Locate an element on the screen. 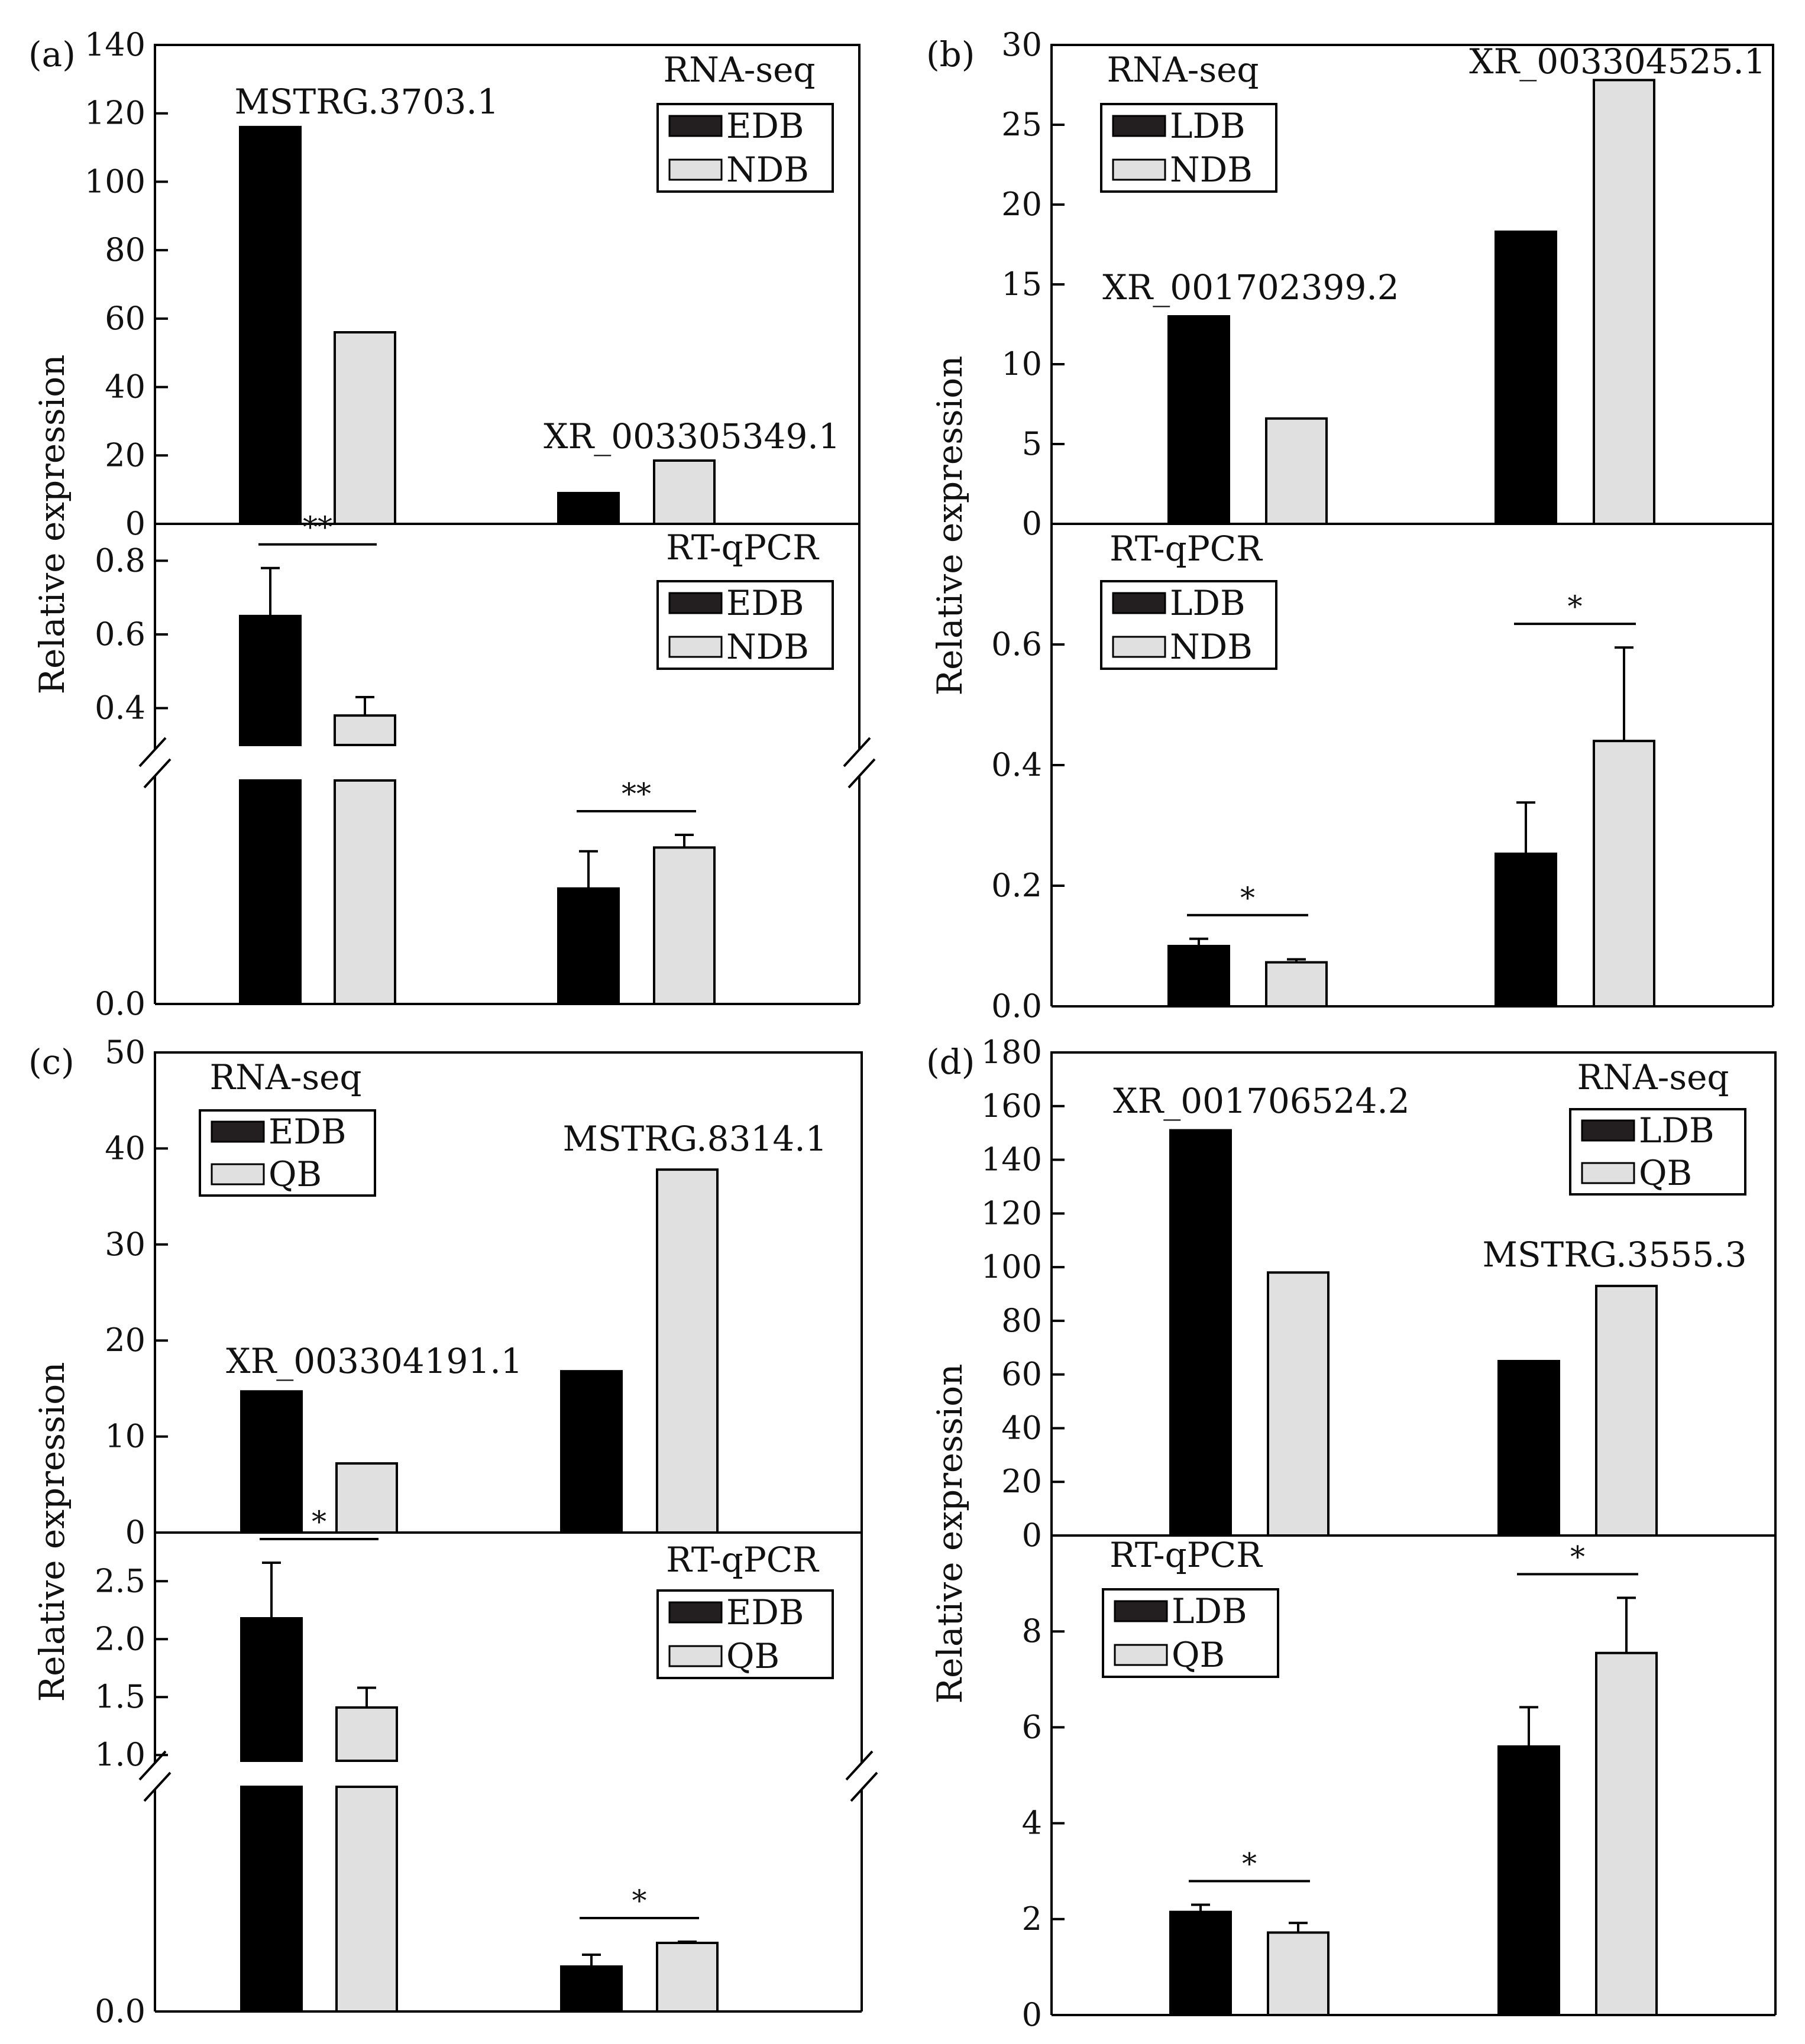 The height and width of the screenshot is (2044, 1805). y-tick-label: 180 is located at coordinates (1011, 1052).